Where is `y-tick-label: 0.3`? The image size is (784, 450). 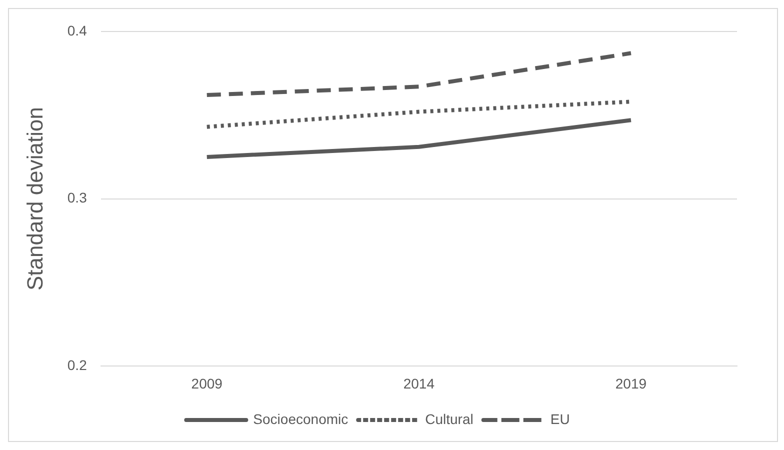 y-tick-label: 0.3 is located at coordinates (77, 198).